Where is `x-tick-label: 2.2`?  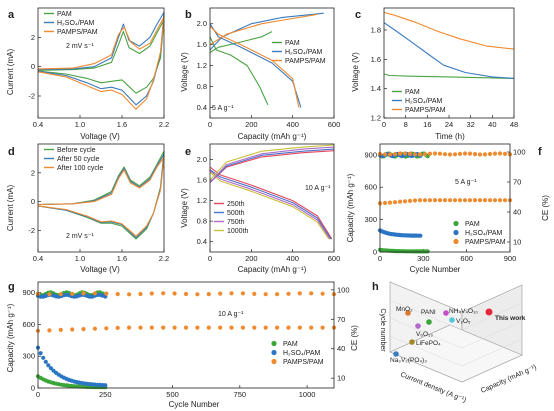 x-tick-label: 2.2 is located at coordinates (164, 258).